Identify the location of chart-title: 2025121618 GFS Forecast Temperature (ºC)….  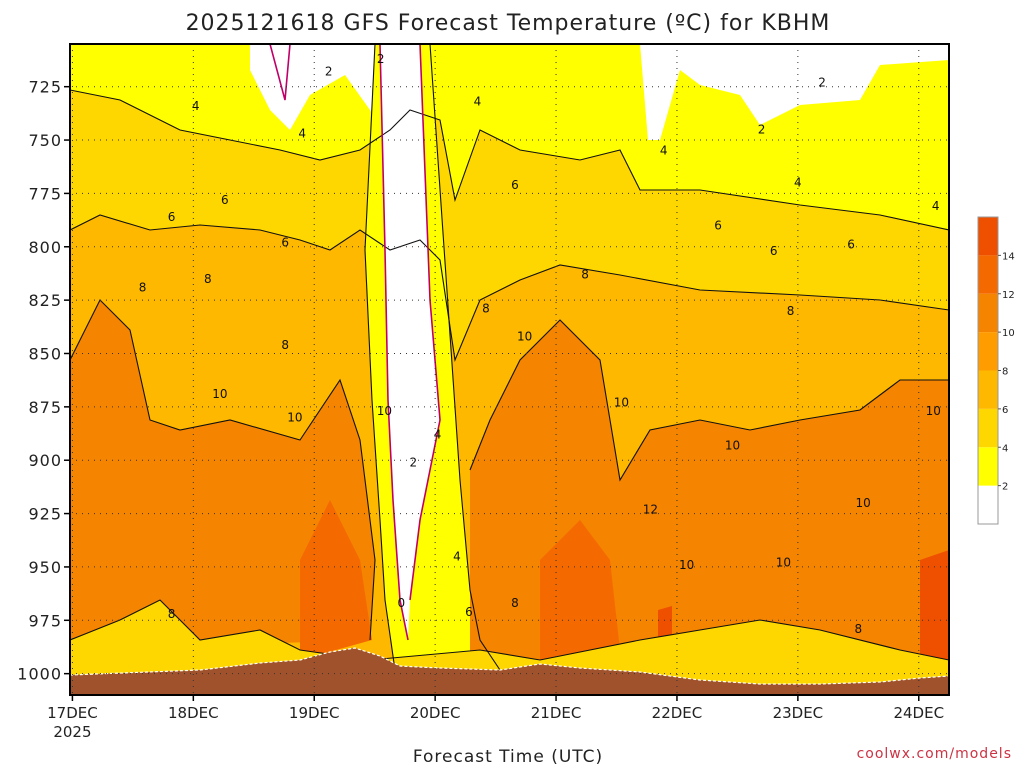
(508, 23).